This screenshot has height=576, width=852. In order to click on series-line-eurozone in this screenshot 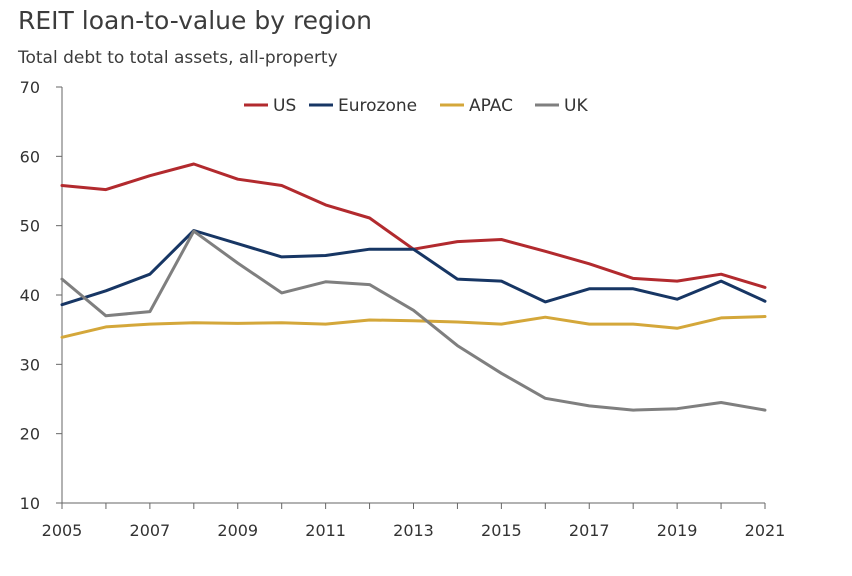, I will do `click(413, 268)`.